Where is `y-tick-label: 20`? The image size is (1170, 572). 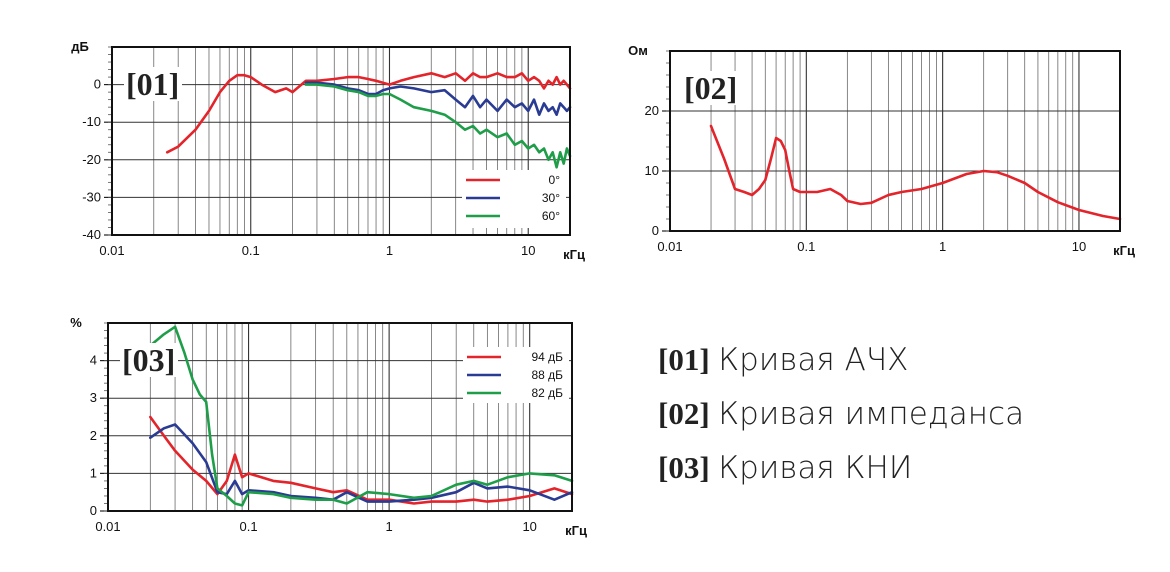 y-tick-label: 20 is located at coordinates (652, 110).